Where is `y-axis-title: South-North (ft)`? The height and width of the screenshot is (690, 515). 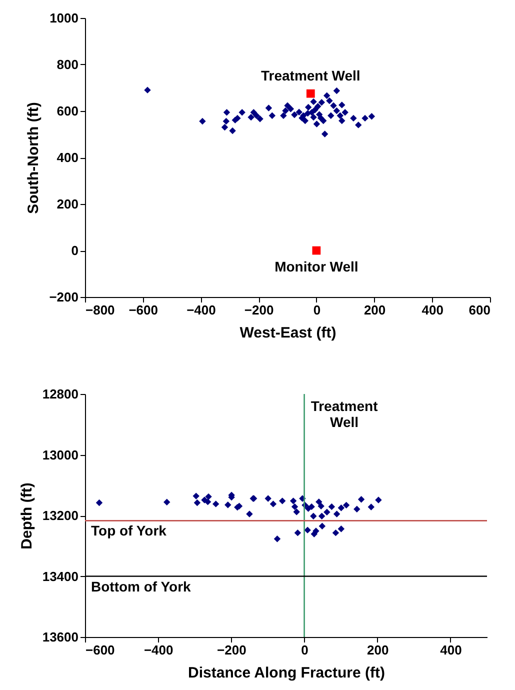 y-axis-title: South-North (ft) is located at coordinates (33, 158).